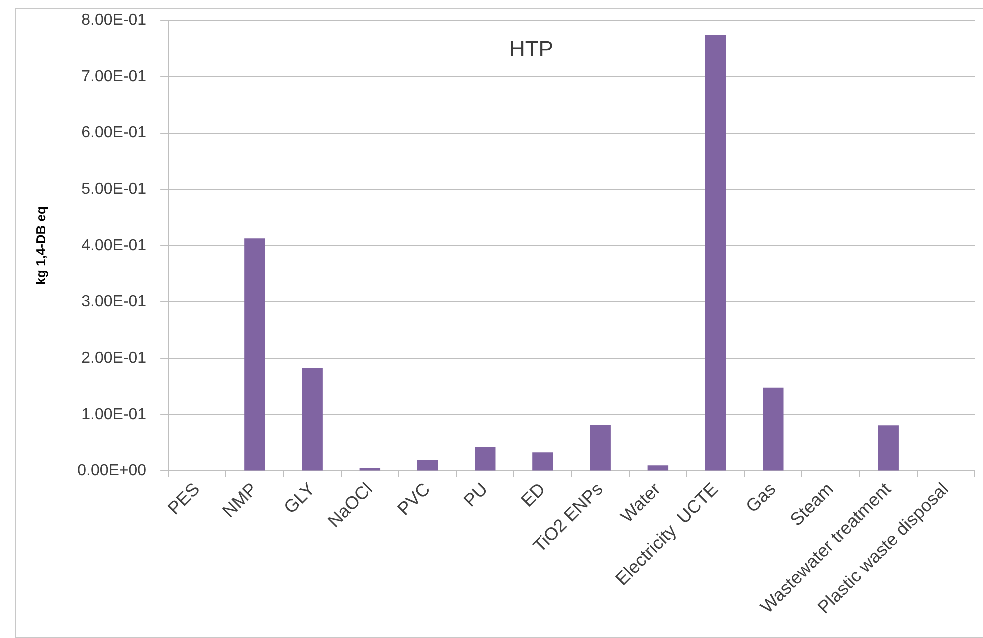 This screenshot has height=638, width=983. What do you see at coordinates (114, 133) in the screenshot?
I see `y-tick-label: 6.00E-01` at bounding box center [114, 133].